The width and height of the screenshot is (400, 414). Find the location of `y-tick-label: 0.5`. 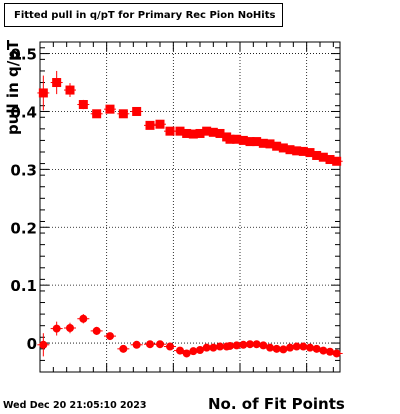

y-tick-label: 0.5 is located at coordinates (23, 55).